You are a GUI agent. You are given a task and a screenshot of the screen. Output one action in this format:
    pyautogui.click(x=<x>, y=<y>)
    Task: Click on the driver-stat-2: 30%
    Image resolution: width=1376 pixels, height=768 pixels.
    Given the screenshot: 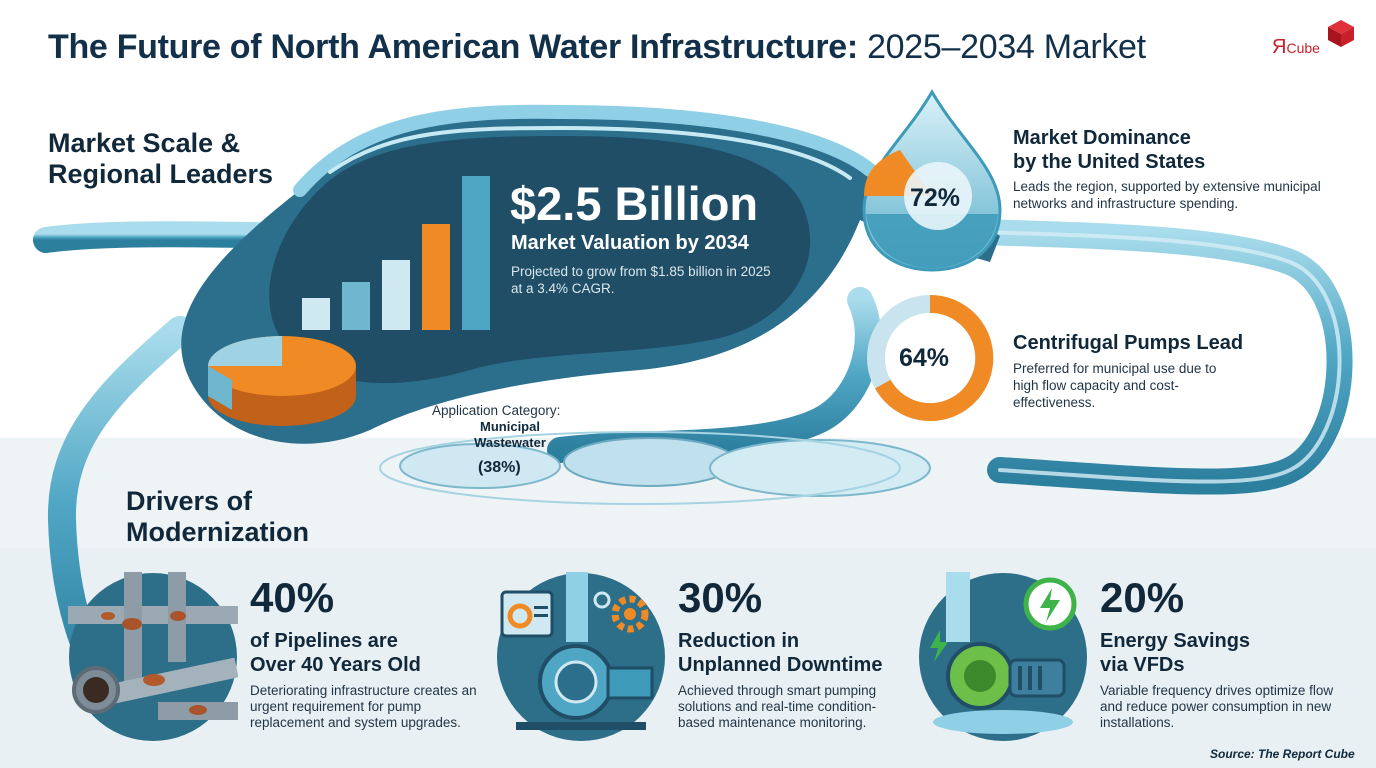 What is the action you would take?
    pyautogui.click(x=720, y=597)
    